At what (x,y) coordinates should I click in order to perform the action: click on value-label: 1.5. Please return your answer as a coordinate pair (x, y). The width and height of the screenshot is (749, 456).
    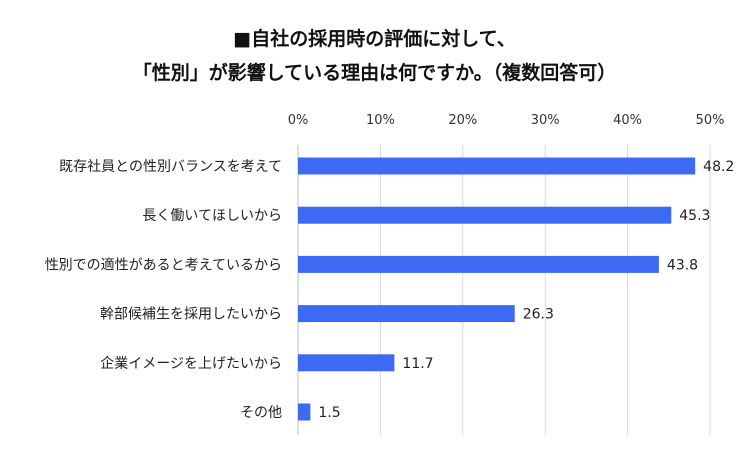
    Looking at the image, I should click on (329, 413).